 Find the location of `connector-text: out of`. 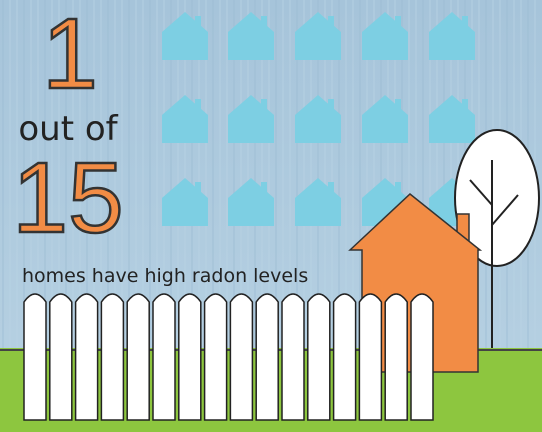

connector-text: out of is located at coordinates (68, 129).